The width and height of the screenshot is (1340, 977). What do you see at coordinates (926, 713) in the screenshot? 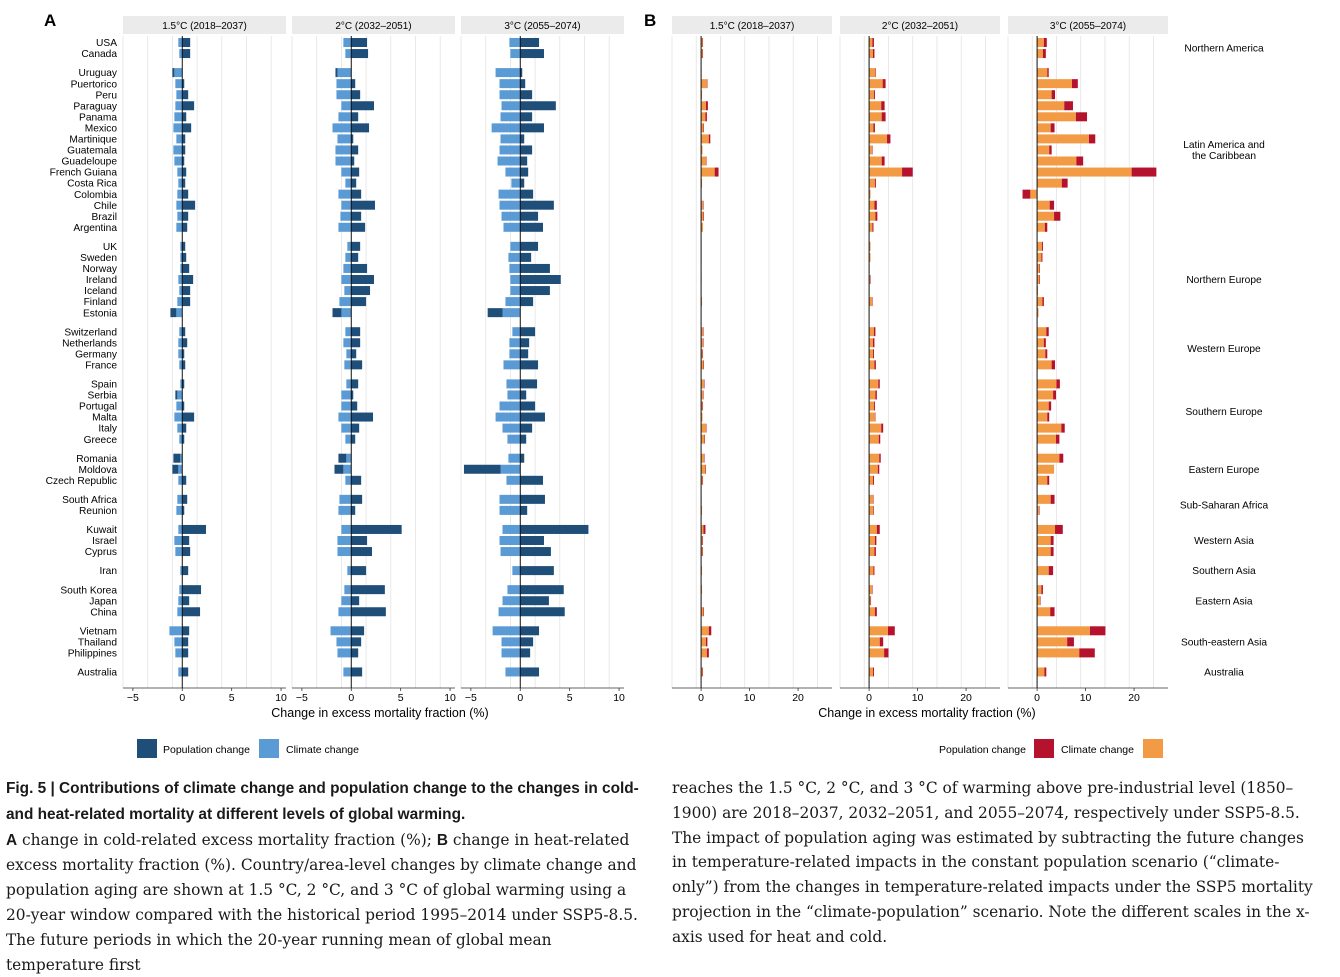
I see `panel-b-xlabel: Change in excess mortality fraction (%)` at bounding box center [926, 713].